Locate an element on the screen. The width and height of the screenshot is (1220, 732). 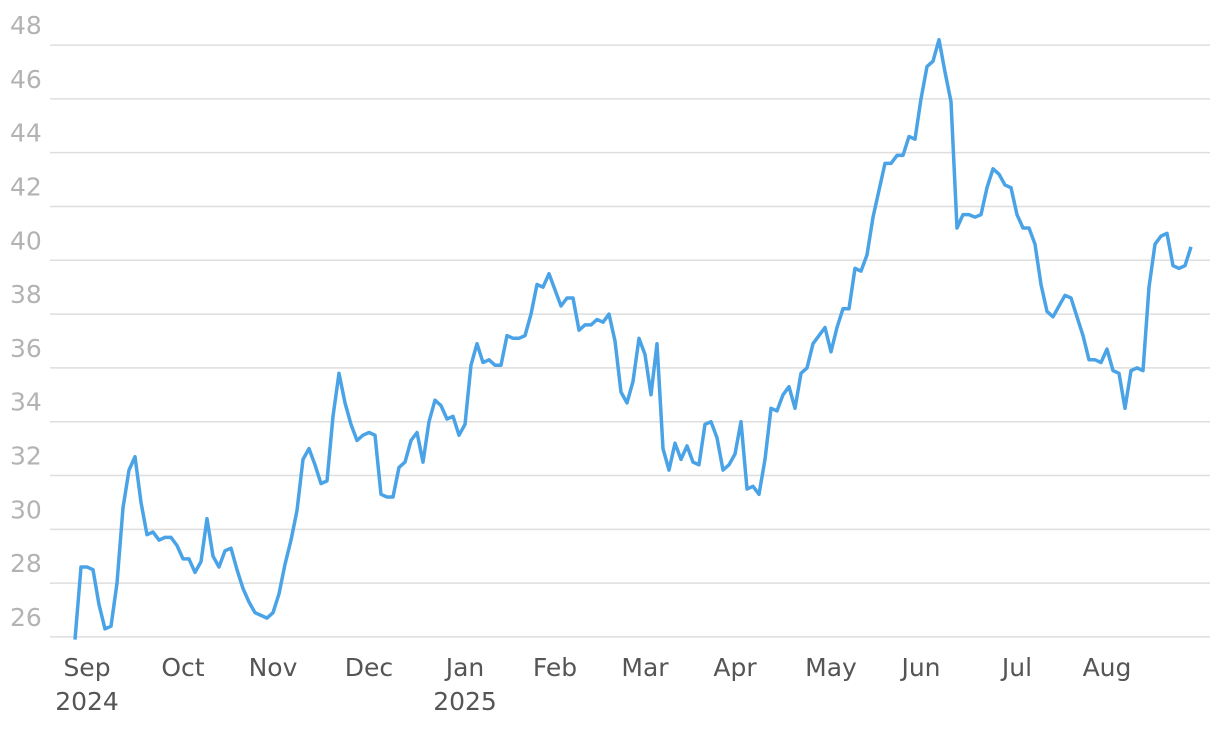
x-tick-label: Mar is located at coordinates (645, 667).